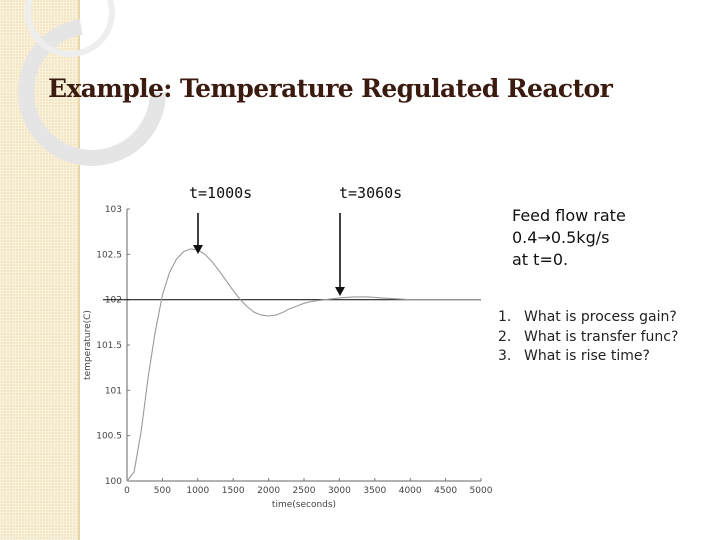 This screenshot has width=720, height=540. What do you see at coordinates (304, 505) in the screenshot?
I see `x-axis-label: time(seconds)` at bounding box center [304, 505].